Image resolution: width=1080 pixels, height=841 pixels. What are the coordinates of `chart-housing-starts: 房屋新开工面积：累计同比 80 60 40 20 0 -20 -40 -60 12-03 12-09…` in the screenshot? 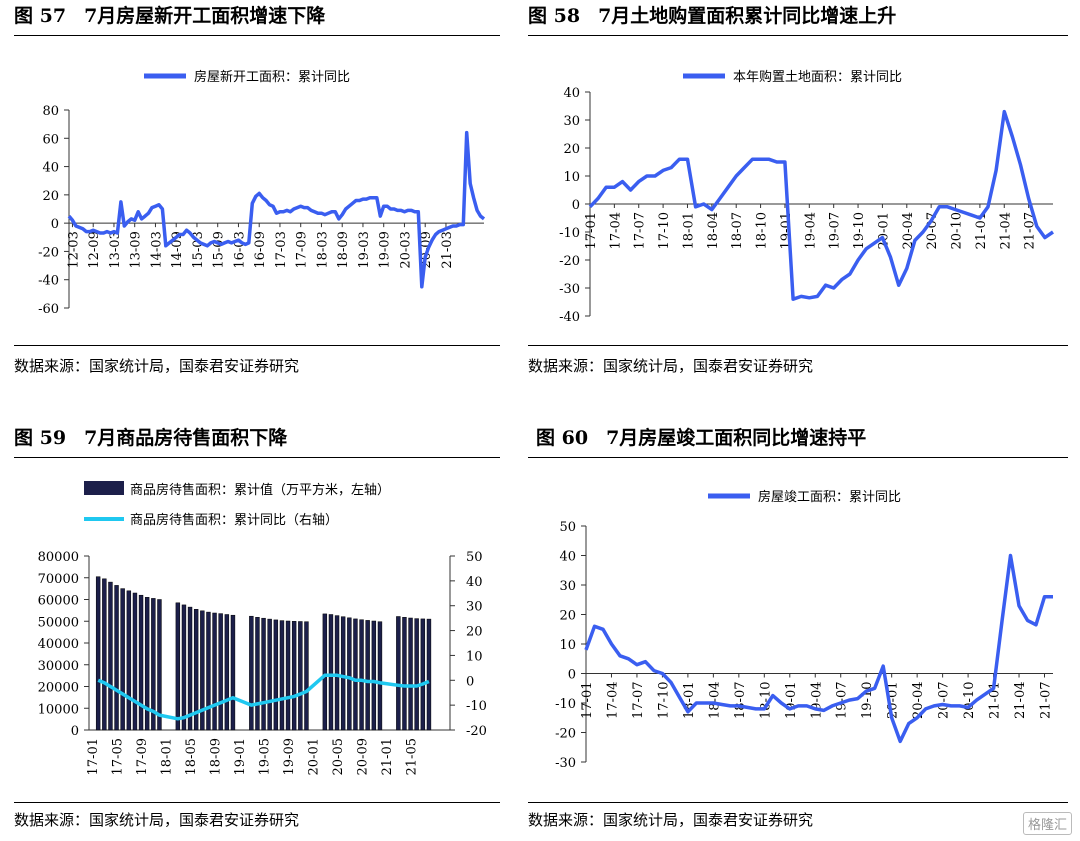 It's located at (262, 193).